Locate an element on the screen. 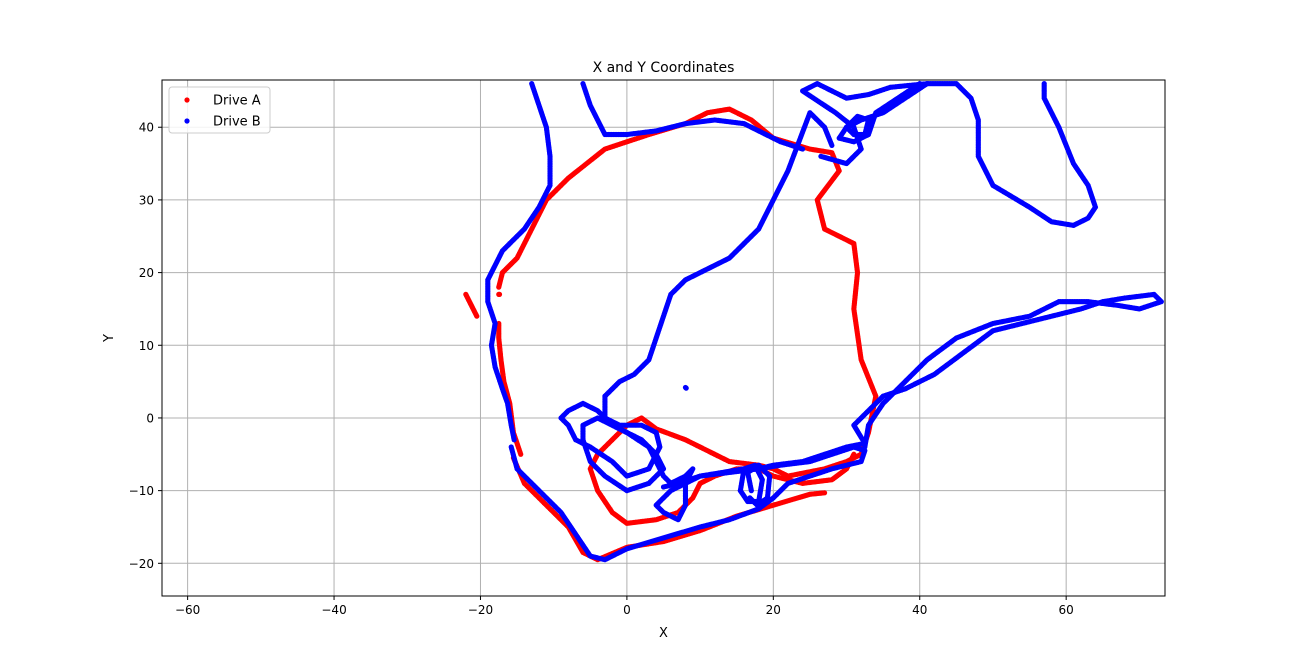 This screenshot has height=670, width=1294. x-tick-label: −40 is located at coordinates (333, 610).